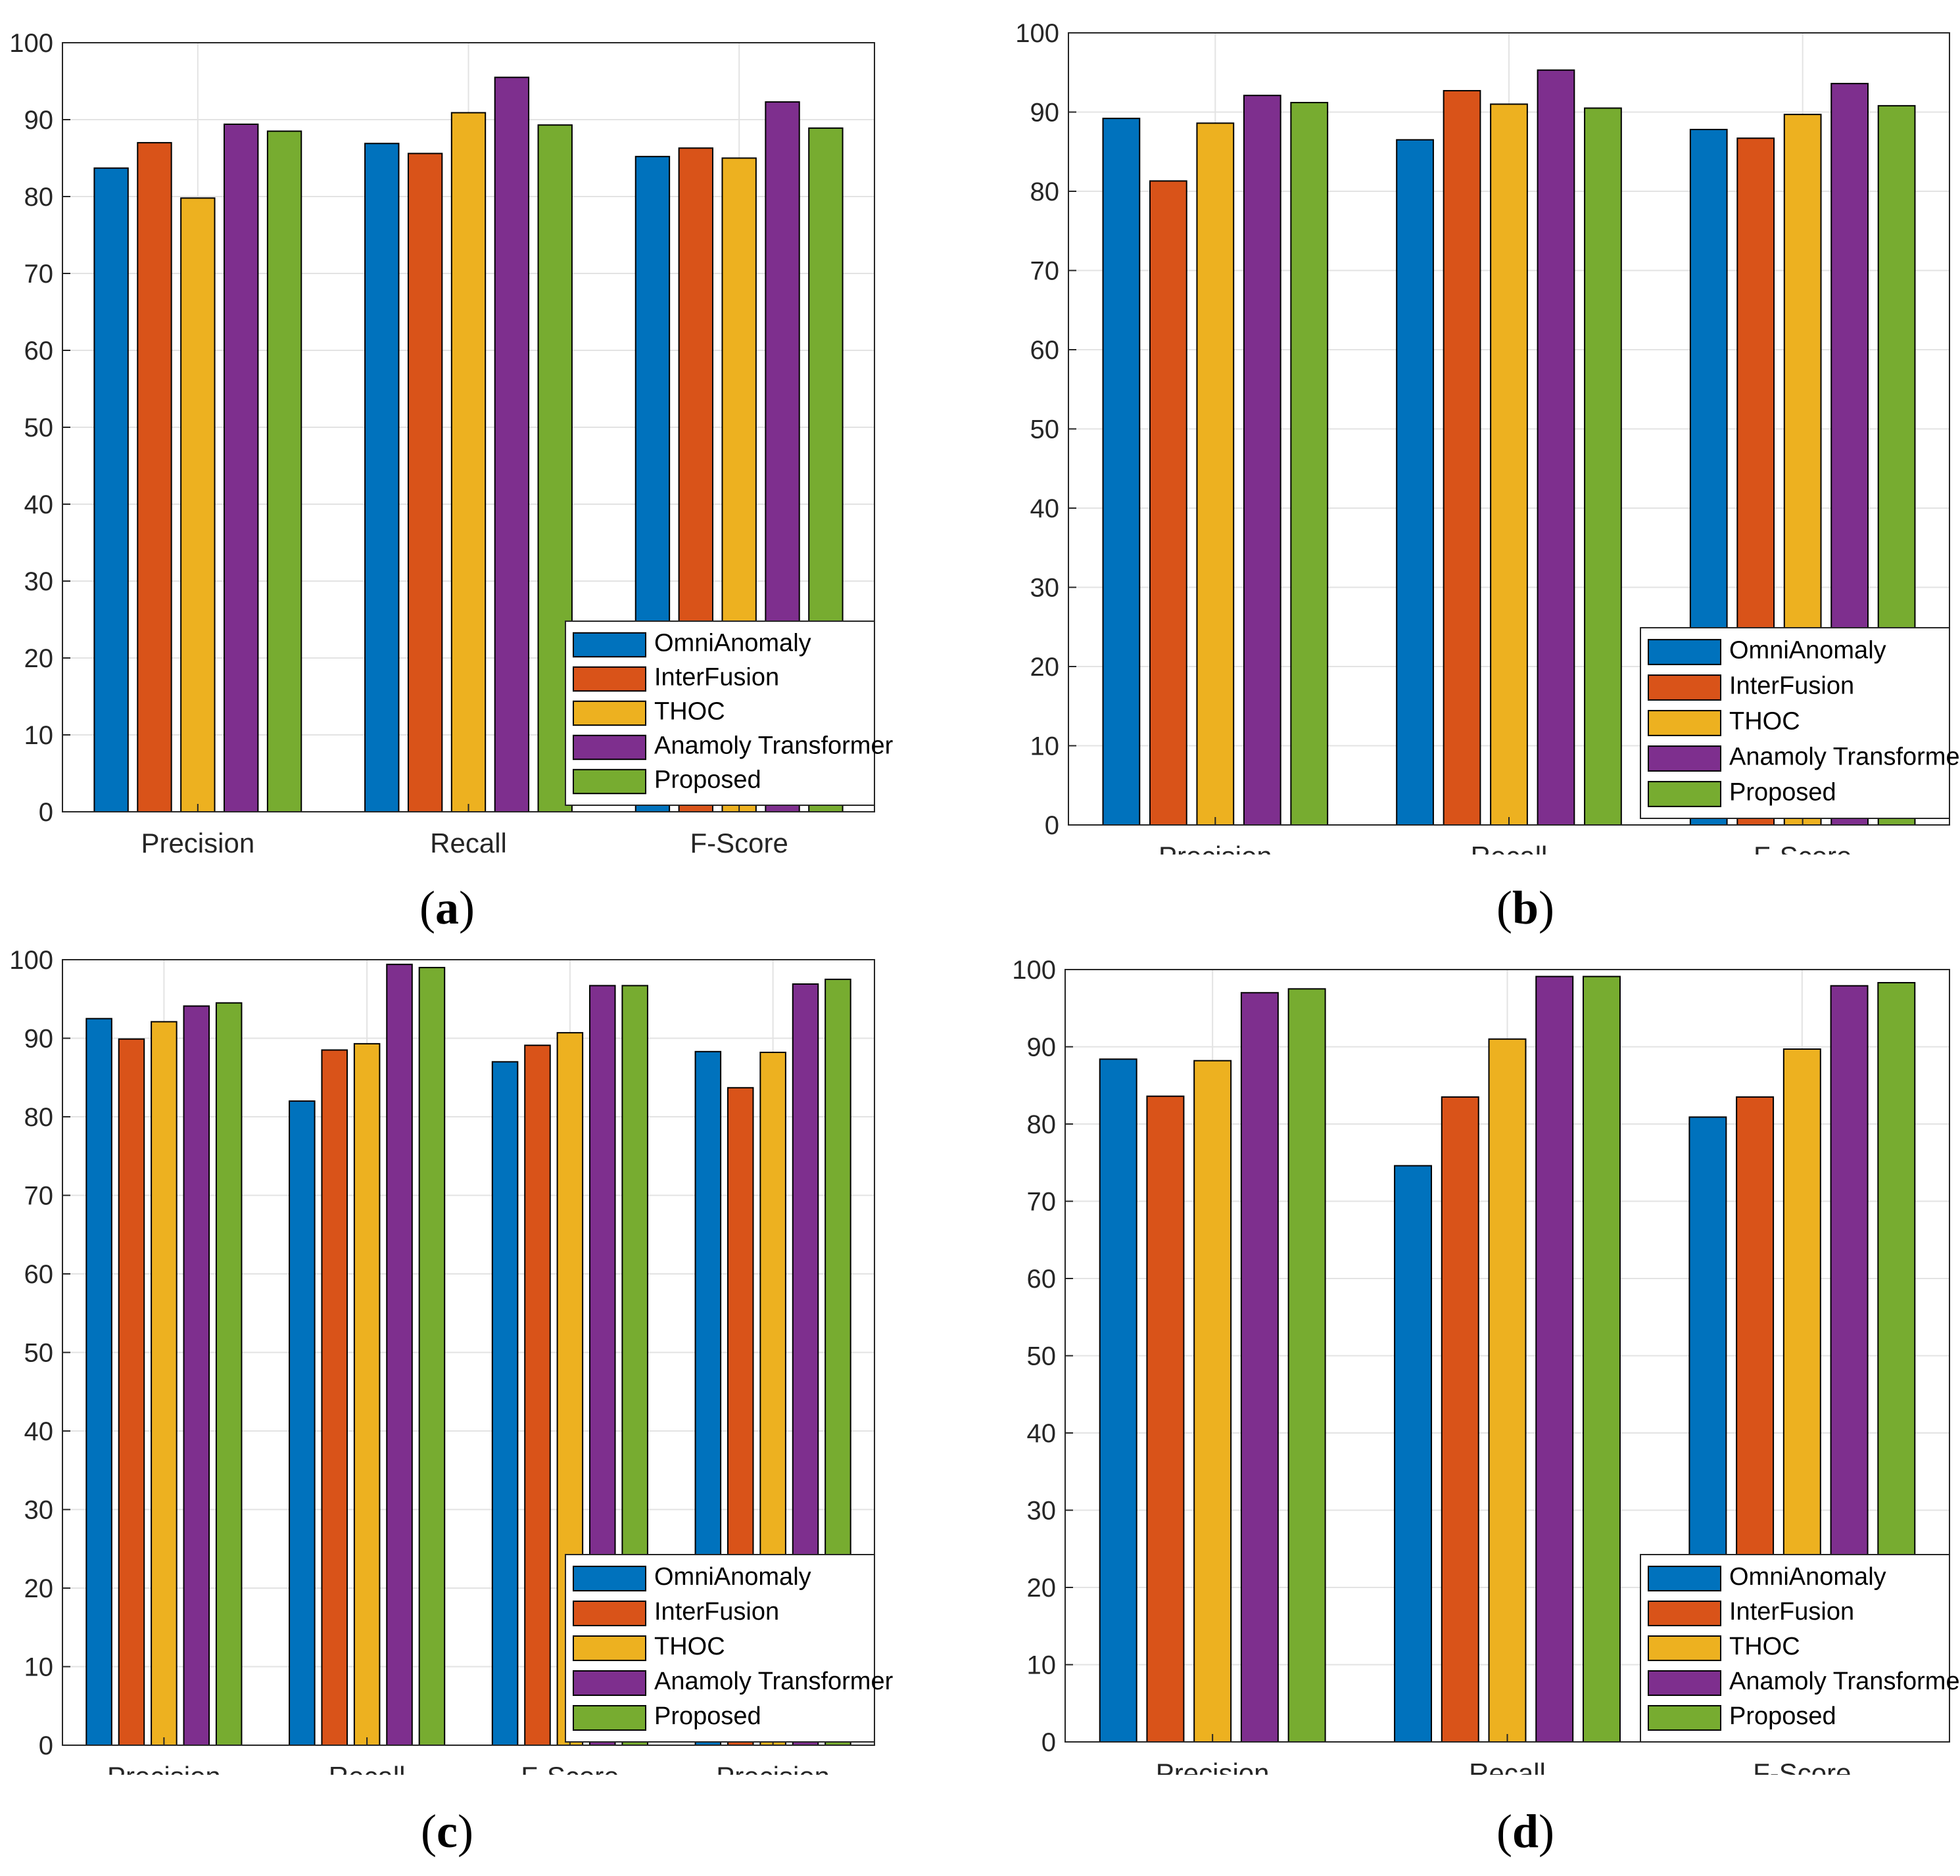  What do you see at coordinates (39, 351) in the screenshot?
I see `y-tick-label: 60` at bounding box center [39, 351].